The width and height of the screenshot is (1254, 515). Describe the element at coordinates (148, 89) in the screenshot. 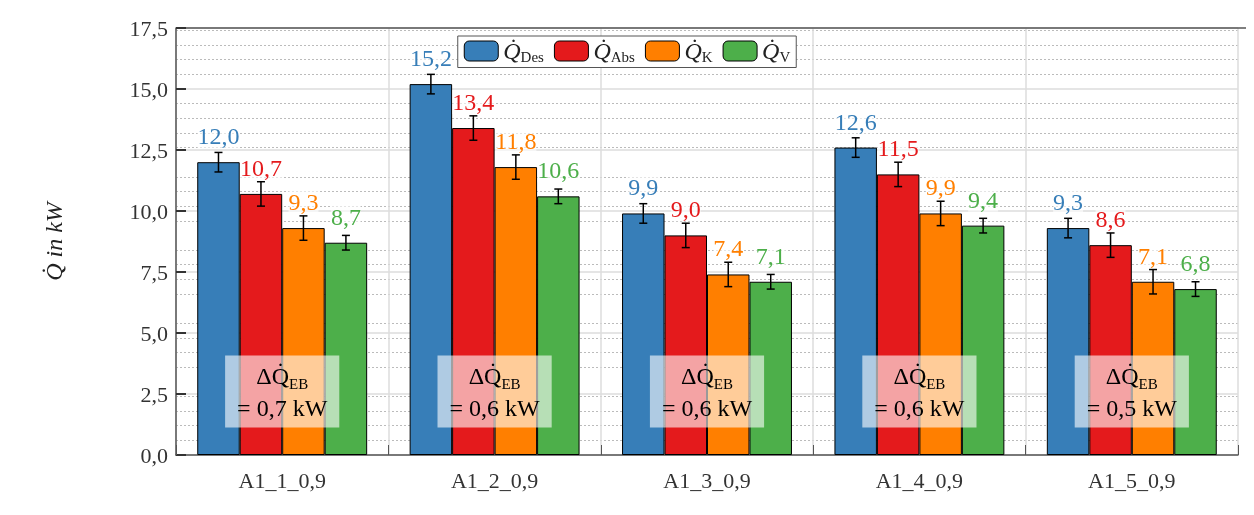

I see `y-tick-label: 15,0` at that location.